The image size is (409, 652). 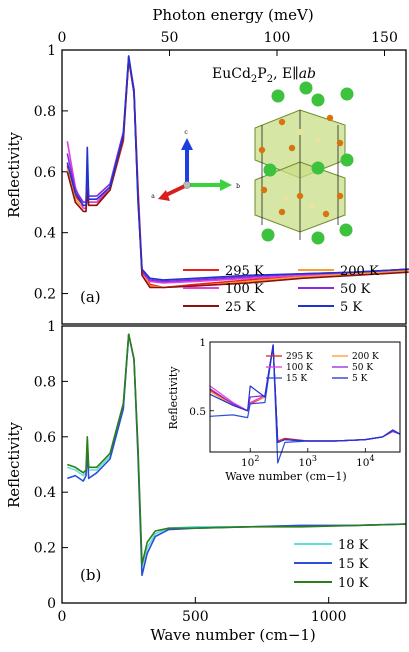 What do you see at coordinates (228, 43) in the screenshot?
I see `top-axis-ticks: 0 50 100 150` at bounding box center [228, 43].